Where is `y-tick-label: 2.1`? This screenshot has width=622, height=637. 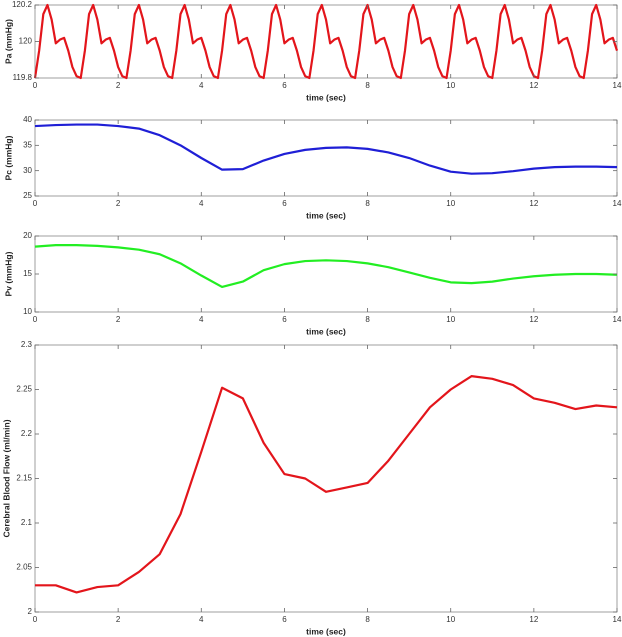 y-tick-label: 2.1 is located at coordinates (27, 522).